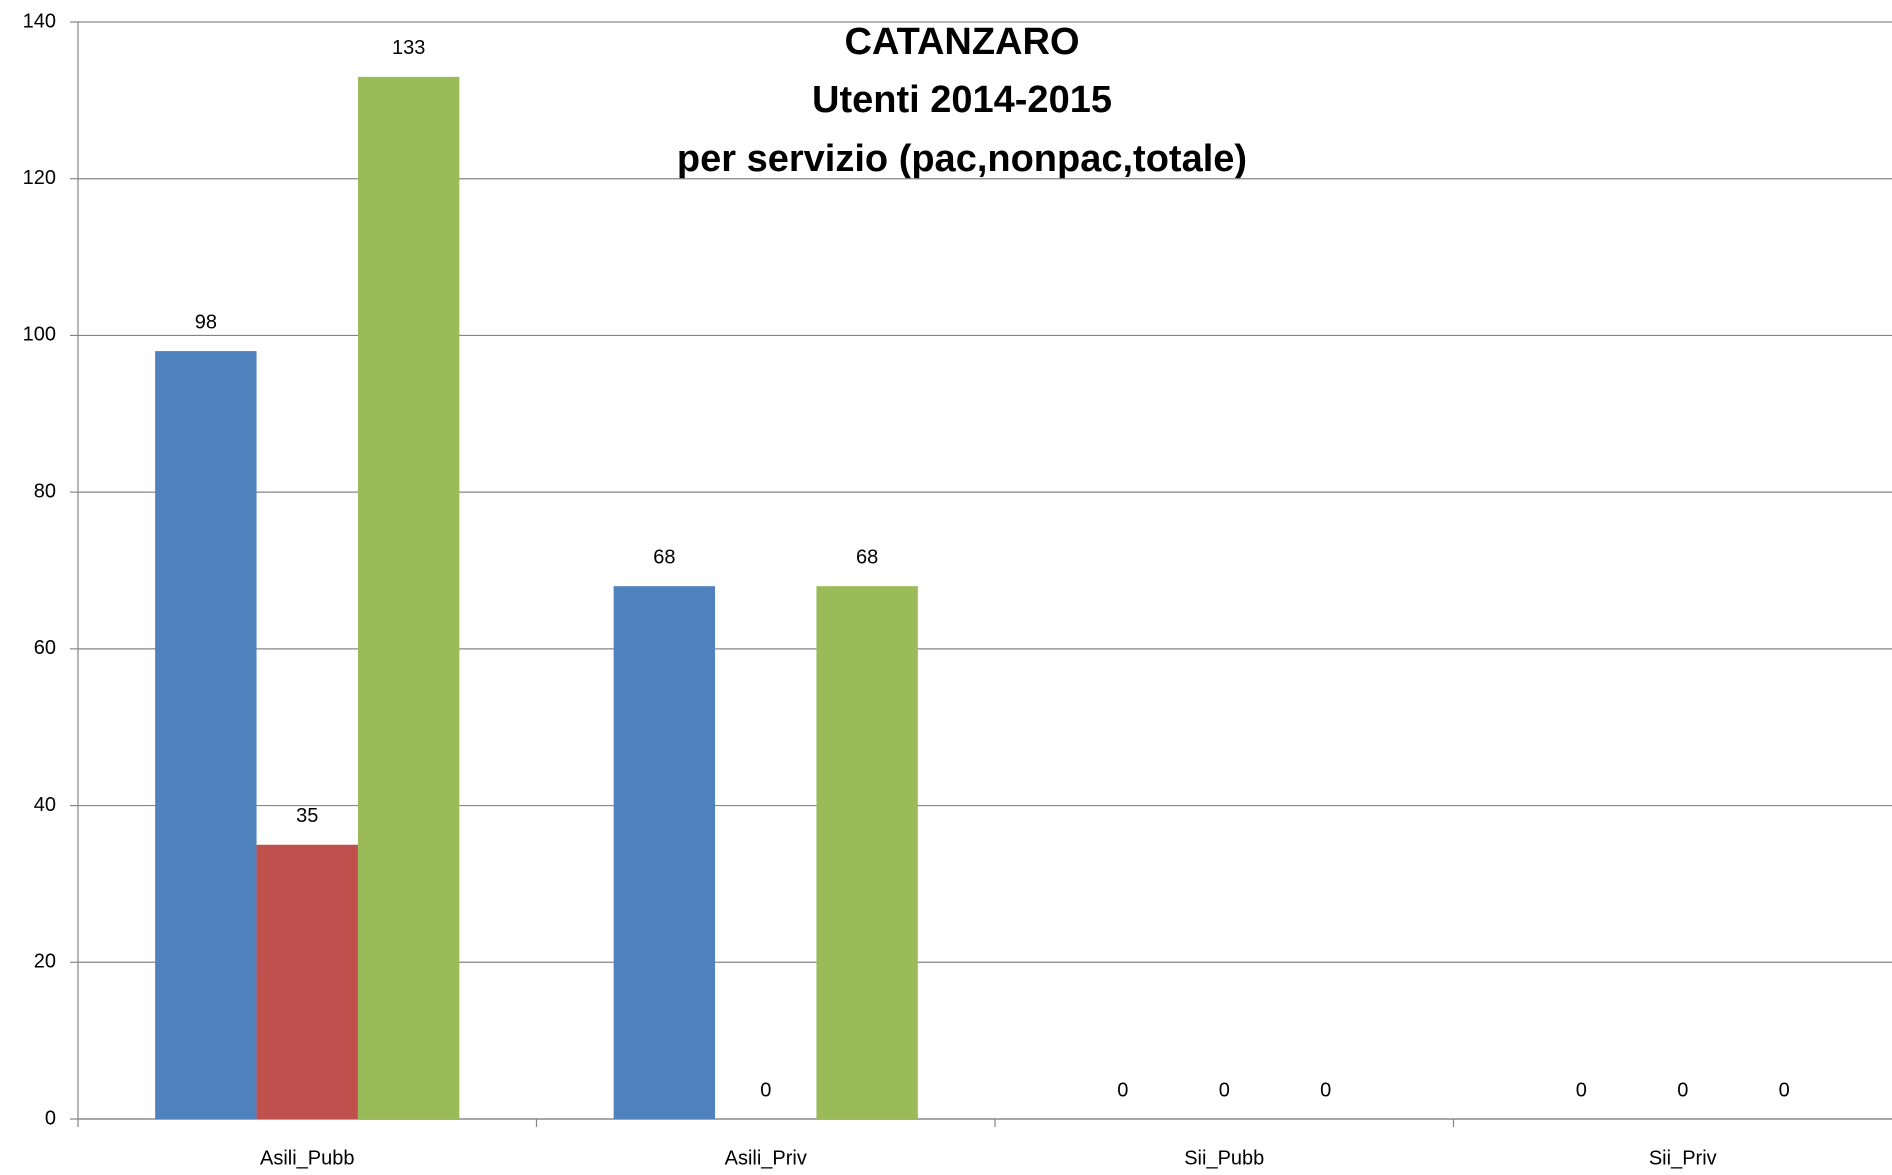  I want to click on chart-title: Utenti 2014-2015, so click(962, 100).